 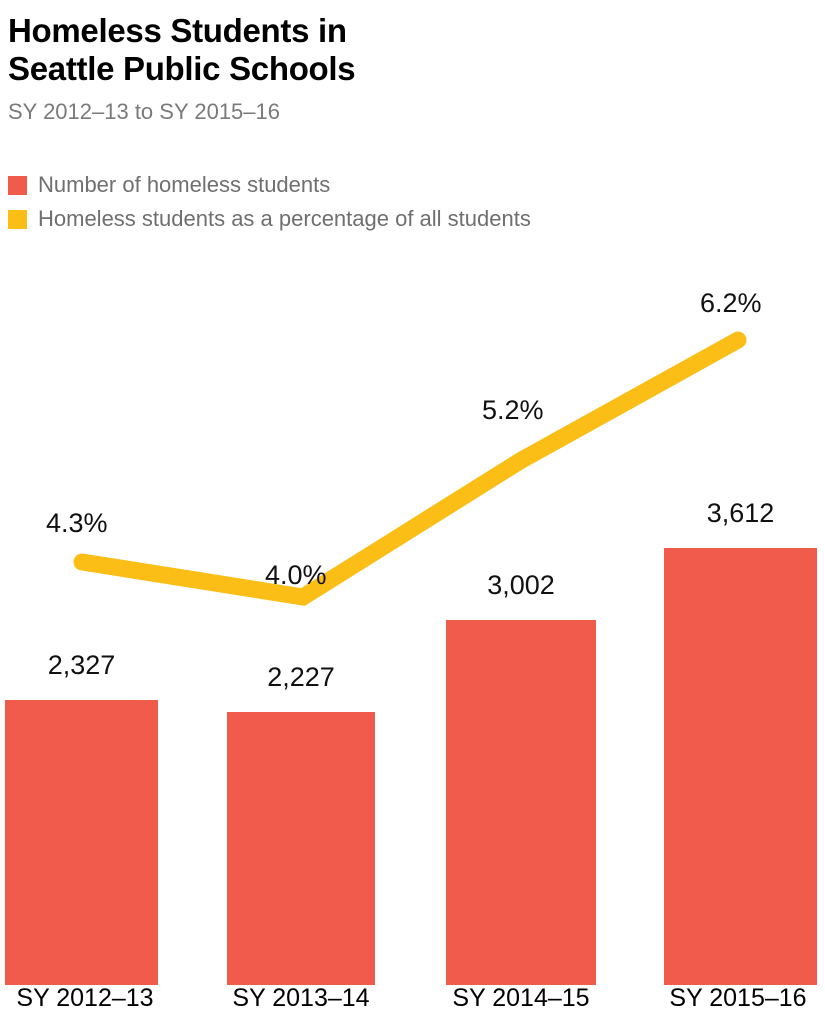 I want to click on legend-item-bars: Number of homeless students, so click(x=413, y=185).